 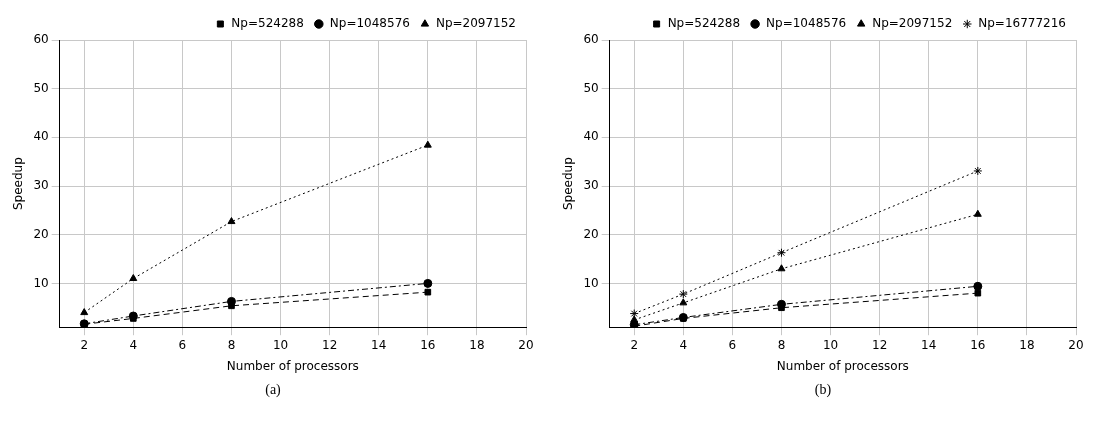 I want to click on legend-label: Np=16777216, so click(x=1022, y=23).